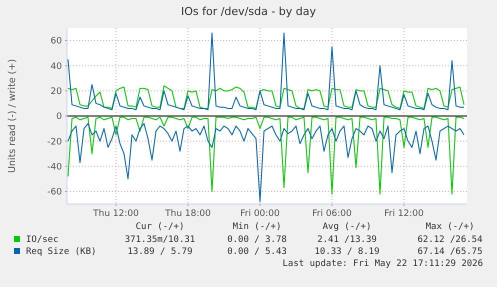  I want to click on text: 13.89 / 5.79, so click(160, 252).